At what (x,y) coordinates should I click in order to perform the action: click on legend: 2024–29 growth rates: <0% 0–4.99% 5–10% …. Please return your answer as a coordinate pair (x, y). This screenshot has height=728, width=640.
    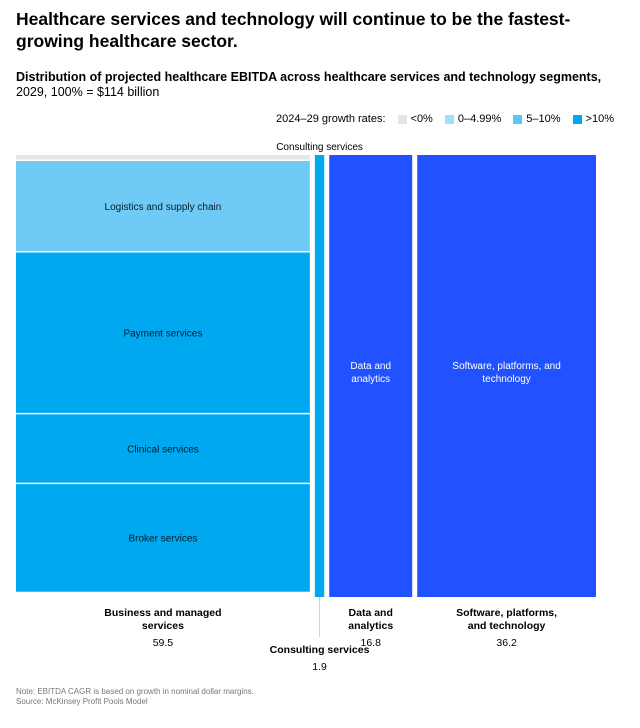
    Looking at the image, I should click on (445, 119).